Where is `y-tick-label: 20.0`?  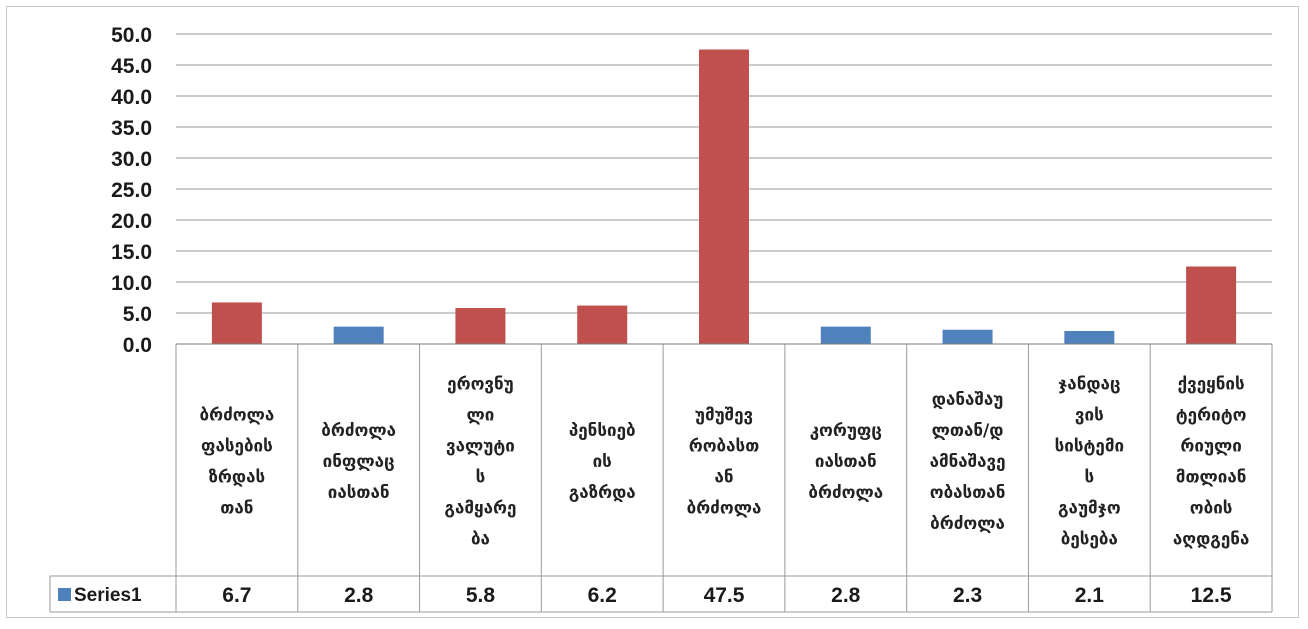
y-tick-label: 20.0 is located at coordinates (131, 221).